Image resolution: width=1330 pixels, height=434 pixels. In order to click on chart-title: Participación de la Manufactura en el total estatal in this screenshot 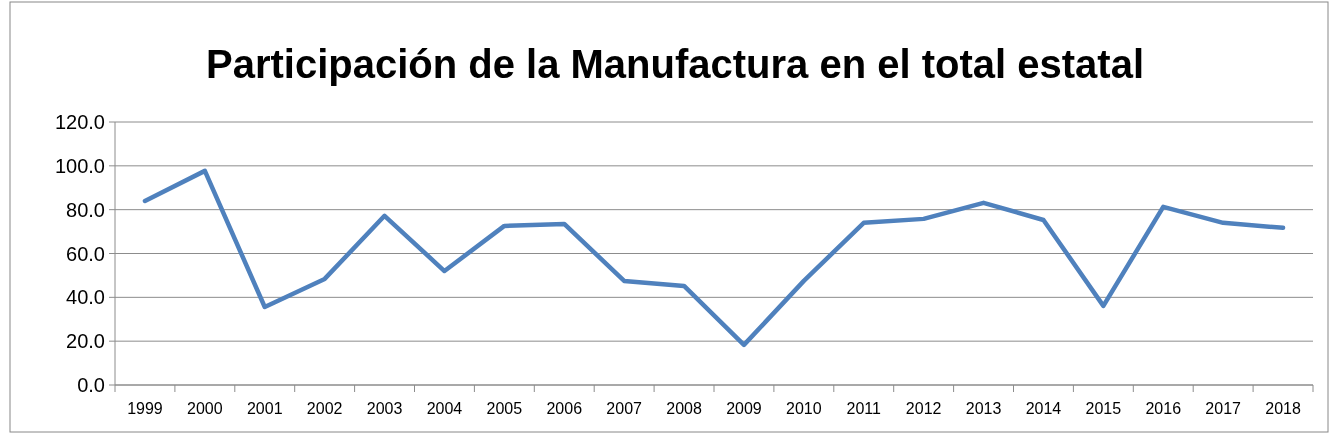, I will do `click(675, 64)`.